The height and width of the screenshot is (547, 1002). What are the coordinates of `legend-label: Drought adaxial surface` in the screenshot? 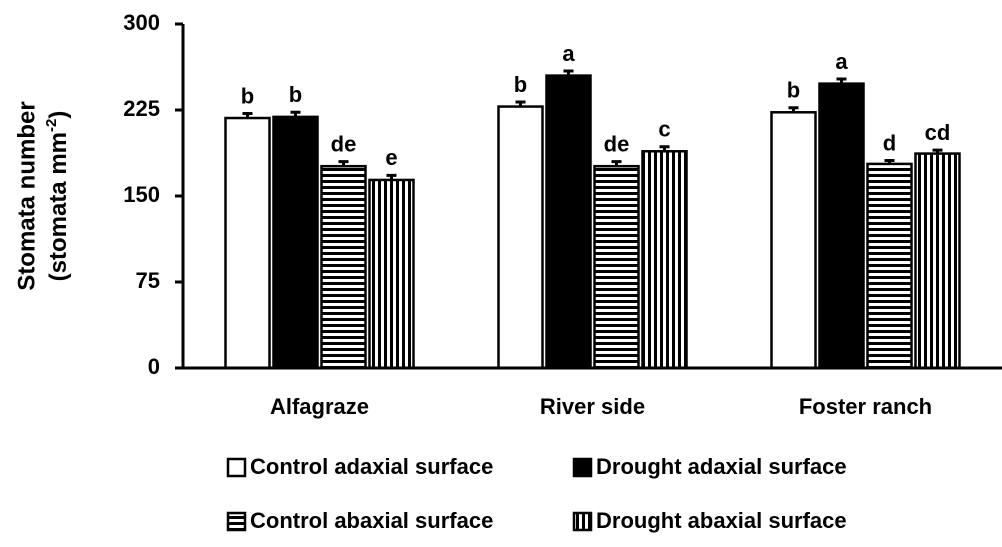 It's located at (721, 466).